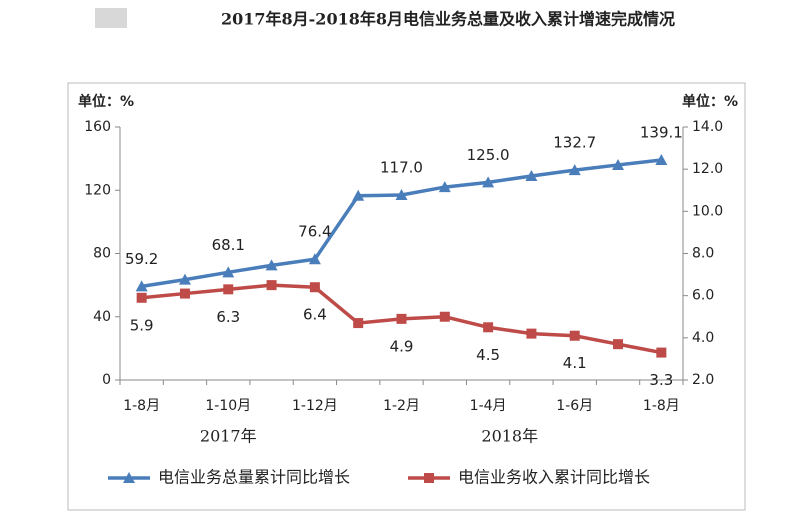 This screenshot has height=525, width=812. I want to click on data-label: 4.1, so click(575, 363).